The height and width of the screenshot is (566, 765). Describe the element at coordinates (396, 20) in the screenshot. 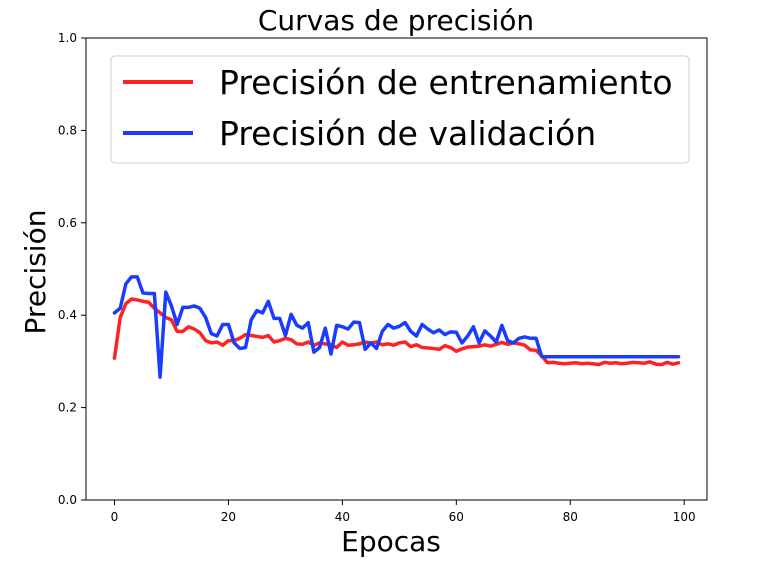

I see `chart-title: Curvas de precisión` at that location.